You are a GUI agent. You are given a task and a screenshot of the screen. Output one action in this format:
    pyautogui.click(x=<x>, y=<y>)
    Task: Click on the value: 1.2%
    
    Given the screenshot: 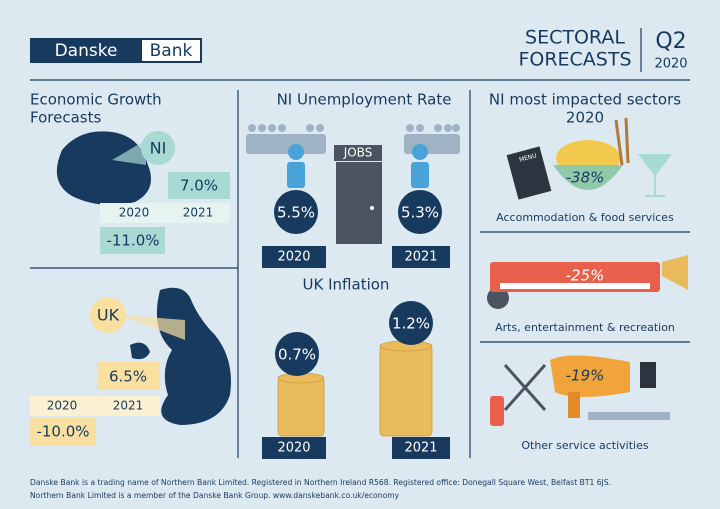 What is the action you would take?
    pyautogui.click(x=411, y=324)
    